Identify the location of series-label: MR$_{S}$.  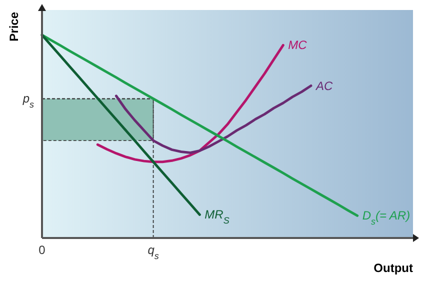
(217, 217).